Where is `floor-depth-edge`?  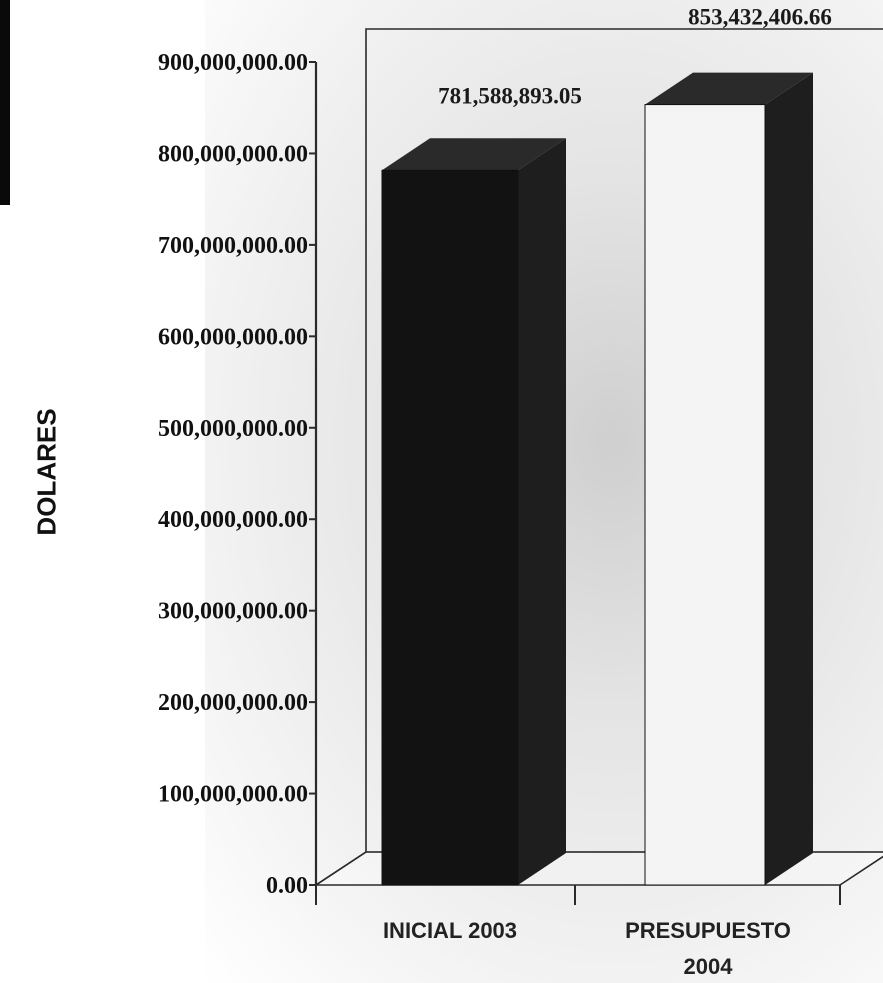
floor-depth-edge is located at coordinates (341, 868).